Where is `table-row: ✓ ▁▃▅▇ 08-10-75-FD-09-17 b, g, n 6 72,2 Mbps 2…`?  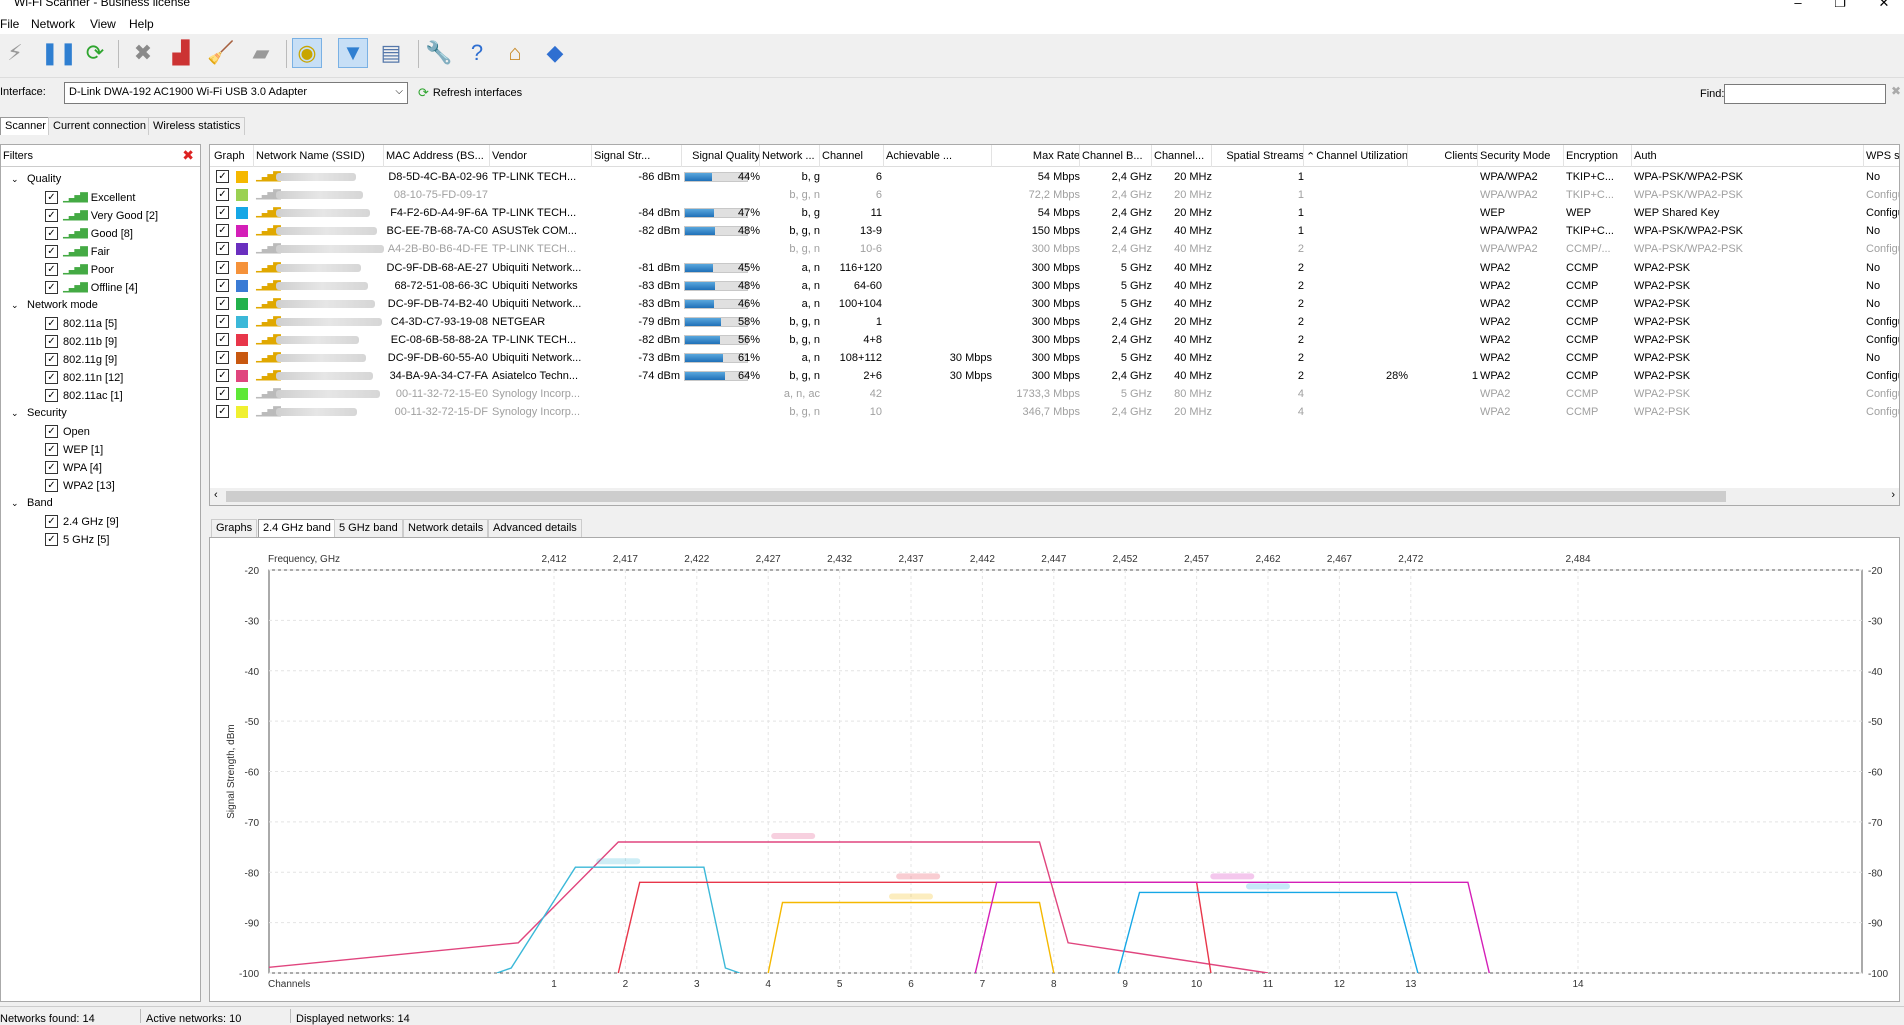
table-row: ✓ ▁▃▅▇ 08-10-75-FD-09-17 b, g, n 6 72,2 Mbps 2… is located at coordinates (1054, 195).